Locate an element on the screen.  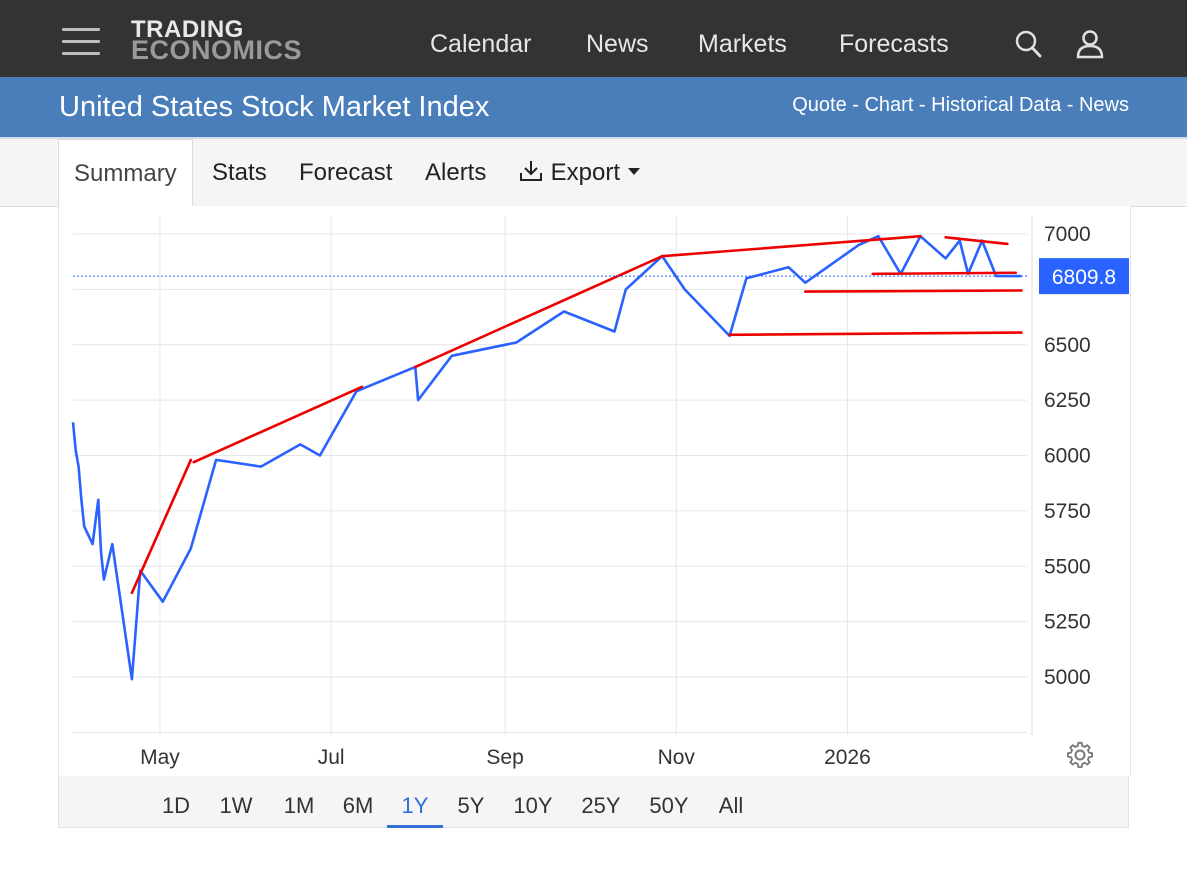
tab-forecast: Forecast is located at coordinates (346, 172).